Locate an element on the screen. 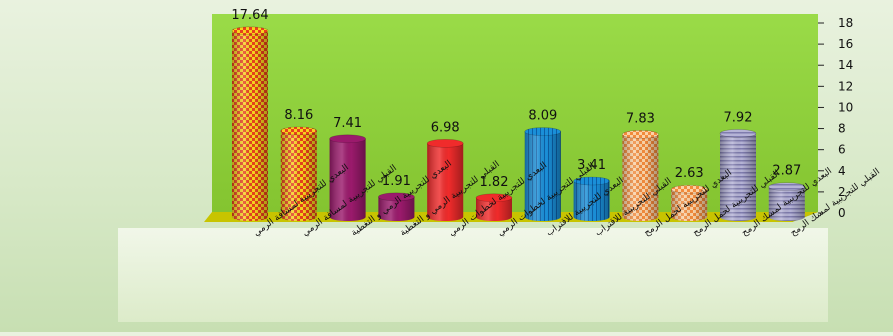 The height and width of the screenshot is (336, 893). y-axis: 0 2 4 6 8 10 12 14 16 18 is located at coordinates (835, 118).